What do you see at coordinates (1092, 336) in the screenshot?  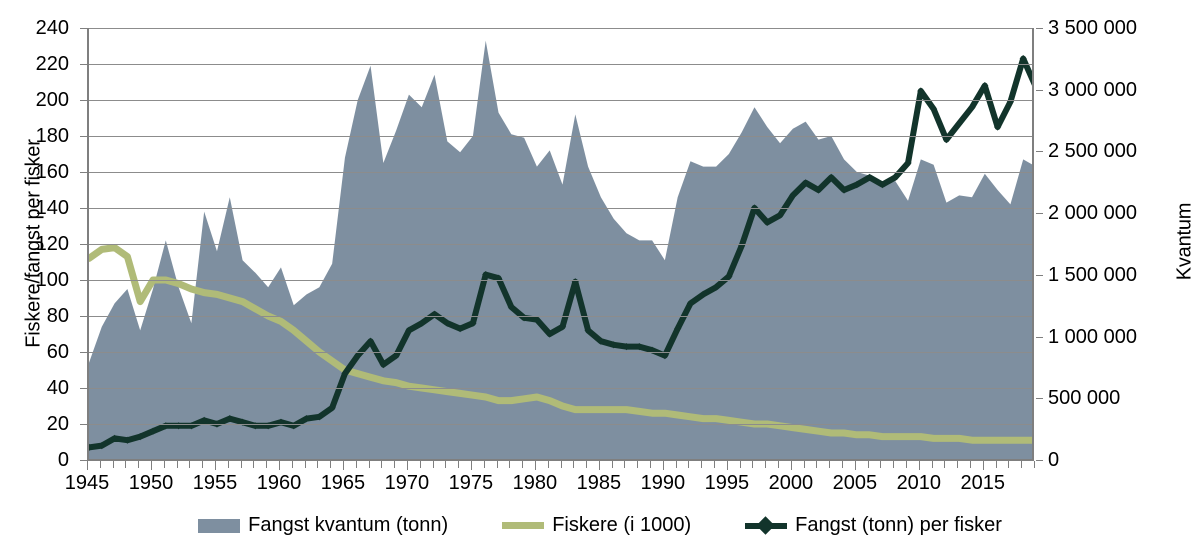 I see `y-axis-right-tick-label: 1 000 000` at bounding box center [1092, 336].